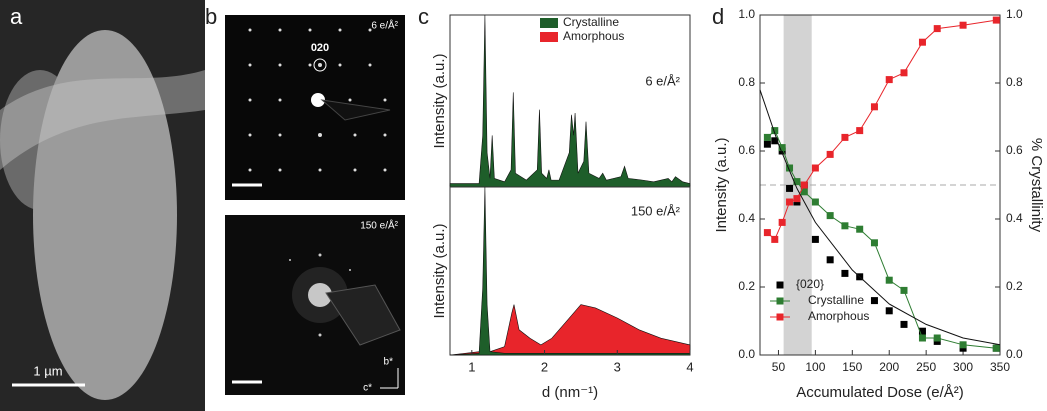 Image resolution: width=1047 pixels, height=411 pixels. Describe the element at coordinates (1014, 150) in the screenshot. I see `y2-tick-label: 0.6` at that location.